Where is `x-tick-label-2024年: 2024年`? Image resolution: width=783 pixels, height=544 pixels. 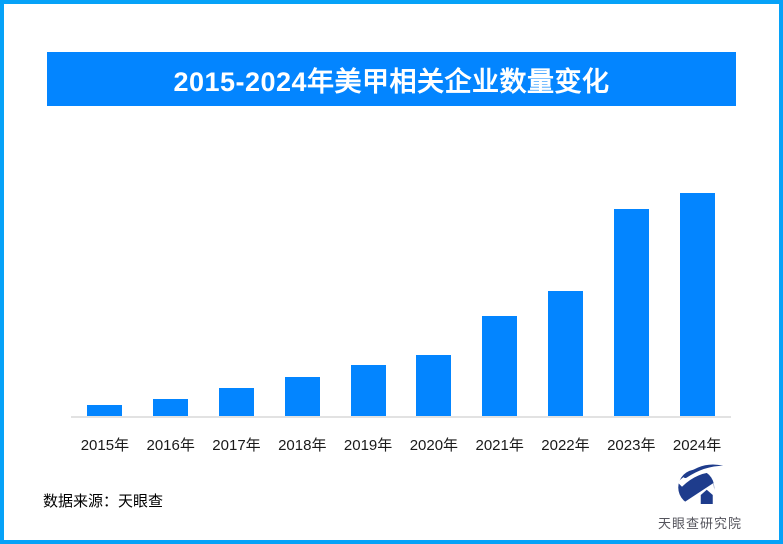
x-tick-label-2024年: 2024年 is located at coordinates (697, 445).